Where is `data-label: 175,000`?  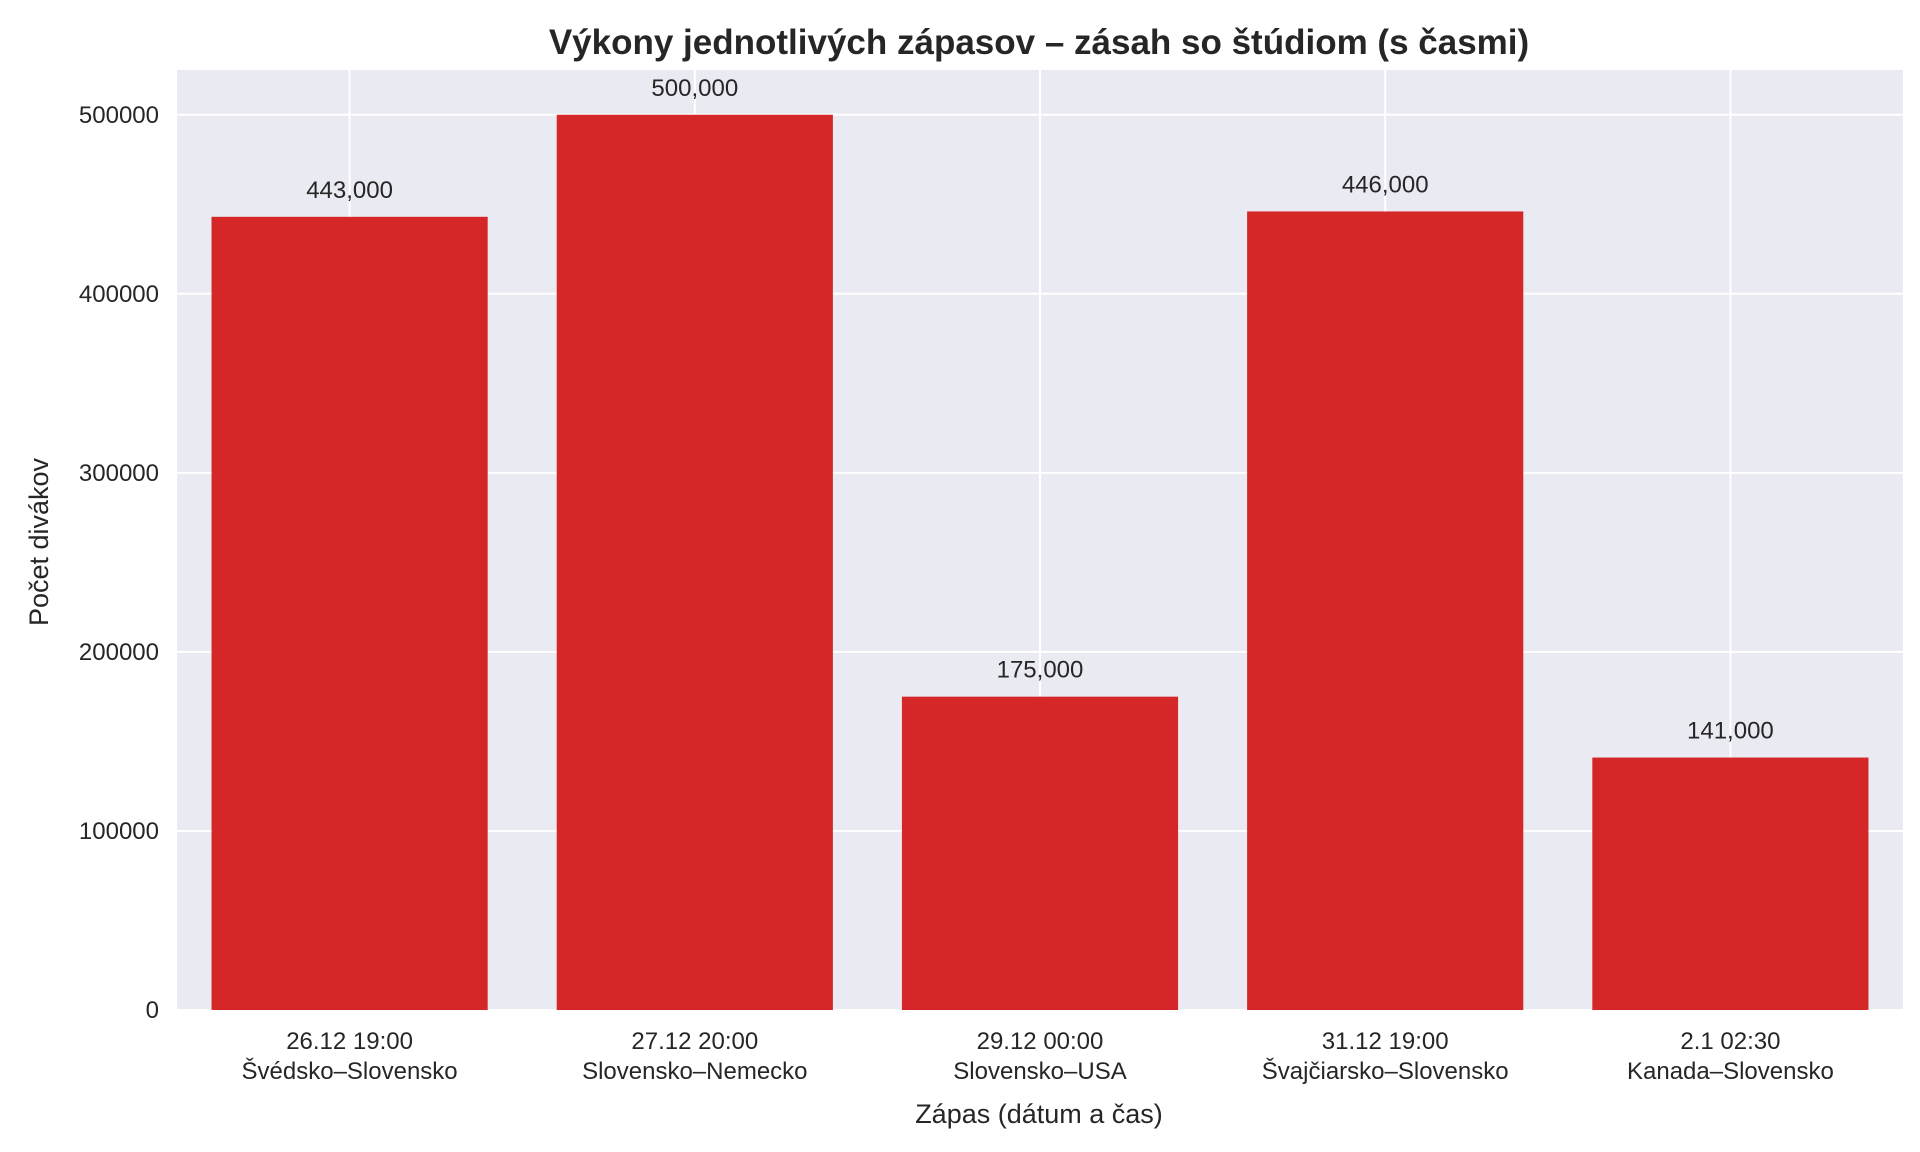 data-label: 175,000 is located at coordinates (1040, 670).